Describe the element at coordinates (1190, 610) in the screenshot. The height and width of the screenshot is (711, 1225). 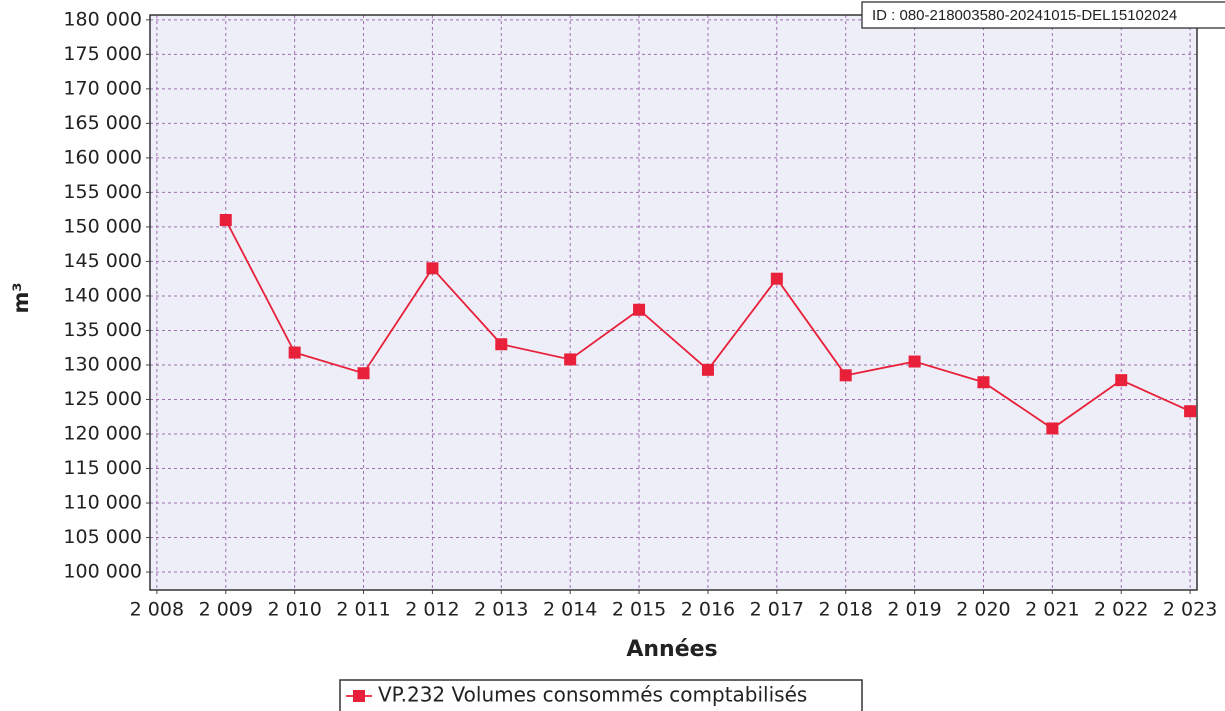
I see `x-tick-label: 2 023` at that location.